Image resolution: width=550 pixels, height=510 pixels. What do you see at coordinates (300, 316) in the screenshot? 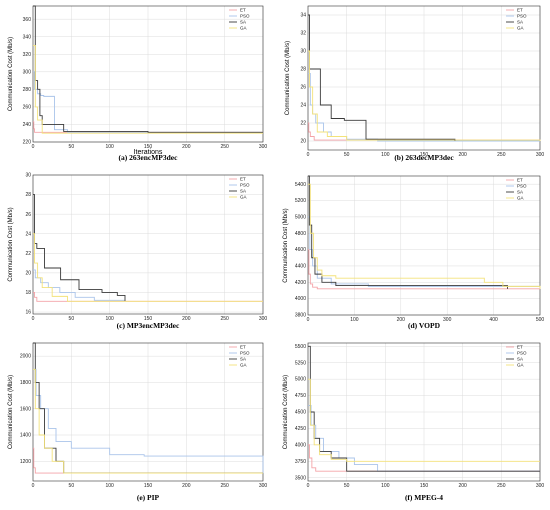
I see `y-tick-label: 3800` at bounding box center [300, 316].